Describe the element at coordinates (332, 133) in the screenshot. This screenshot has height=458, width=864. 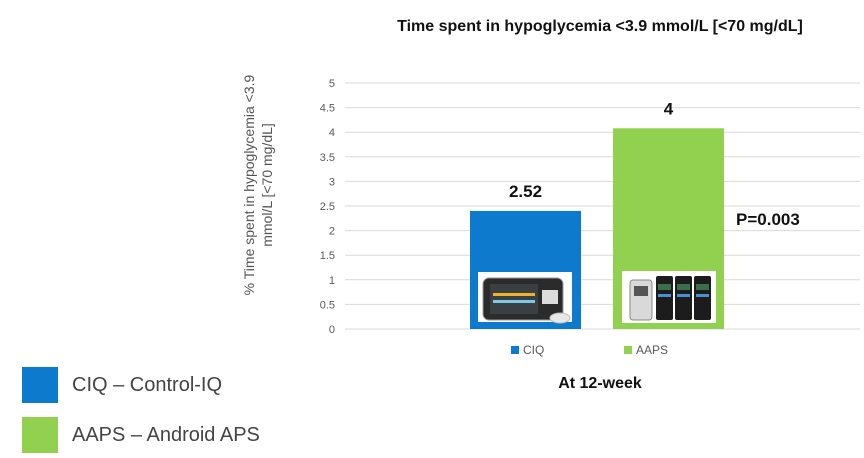
I see `y-tick-label: 4` at that location.